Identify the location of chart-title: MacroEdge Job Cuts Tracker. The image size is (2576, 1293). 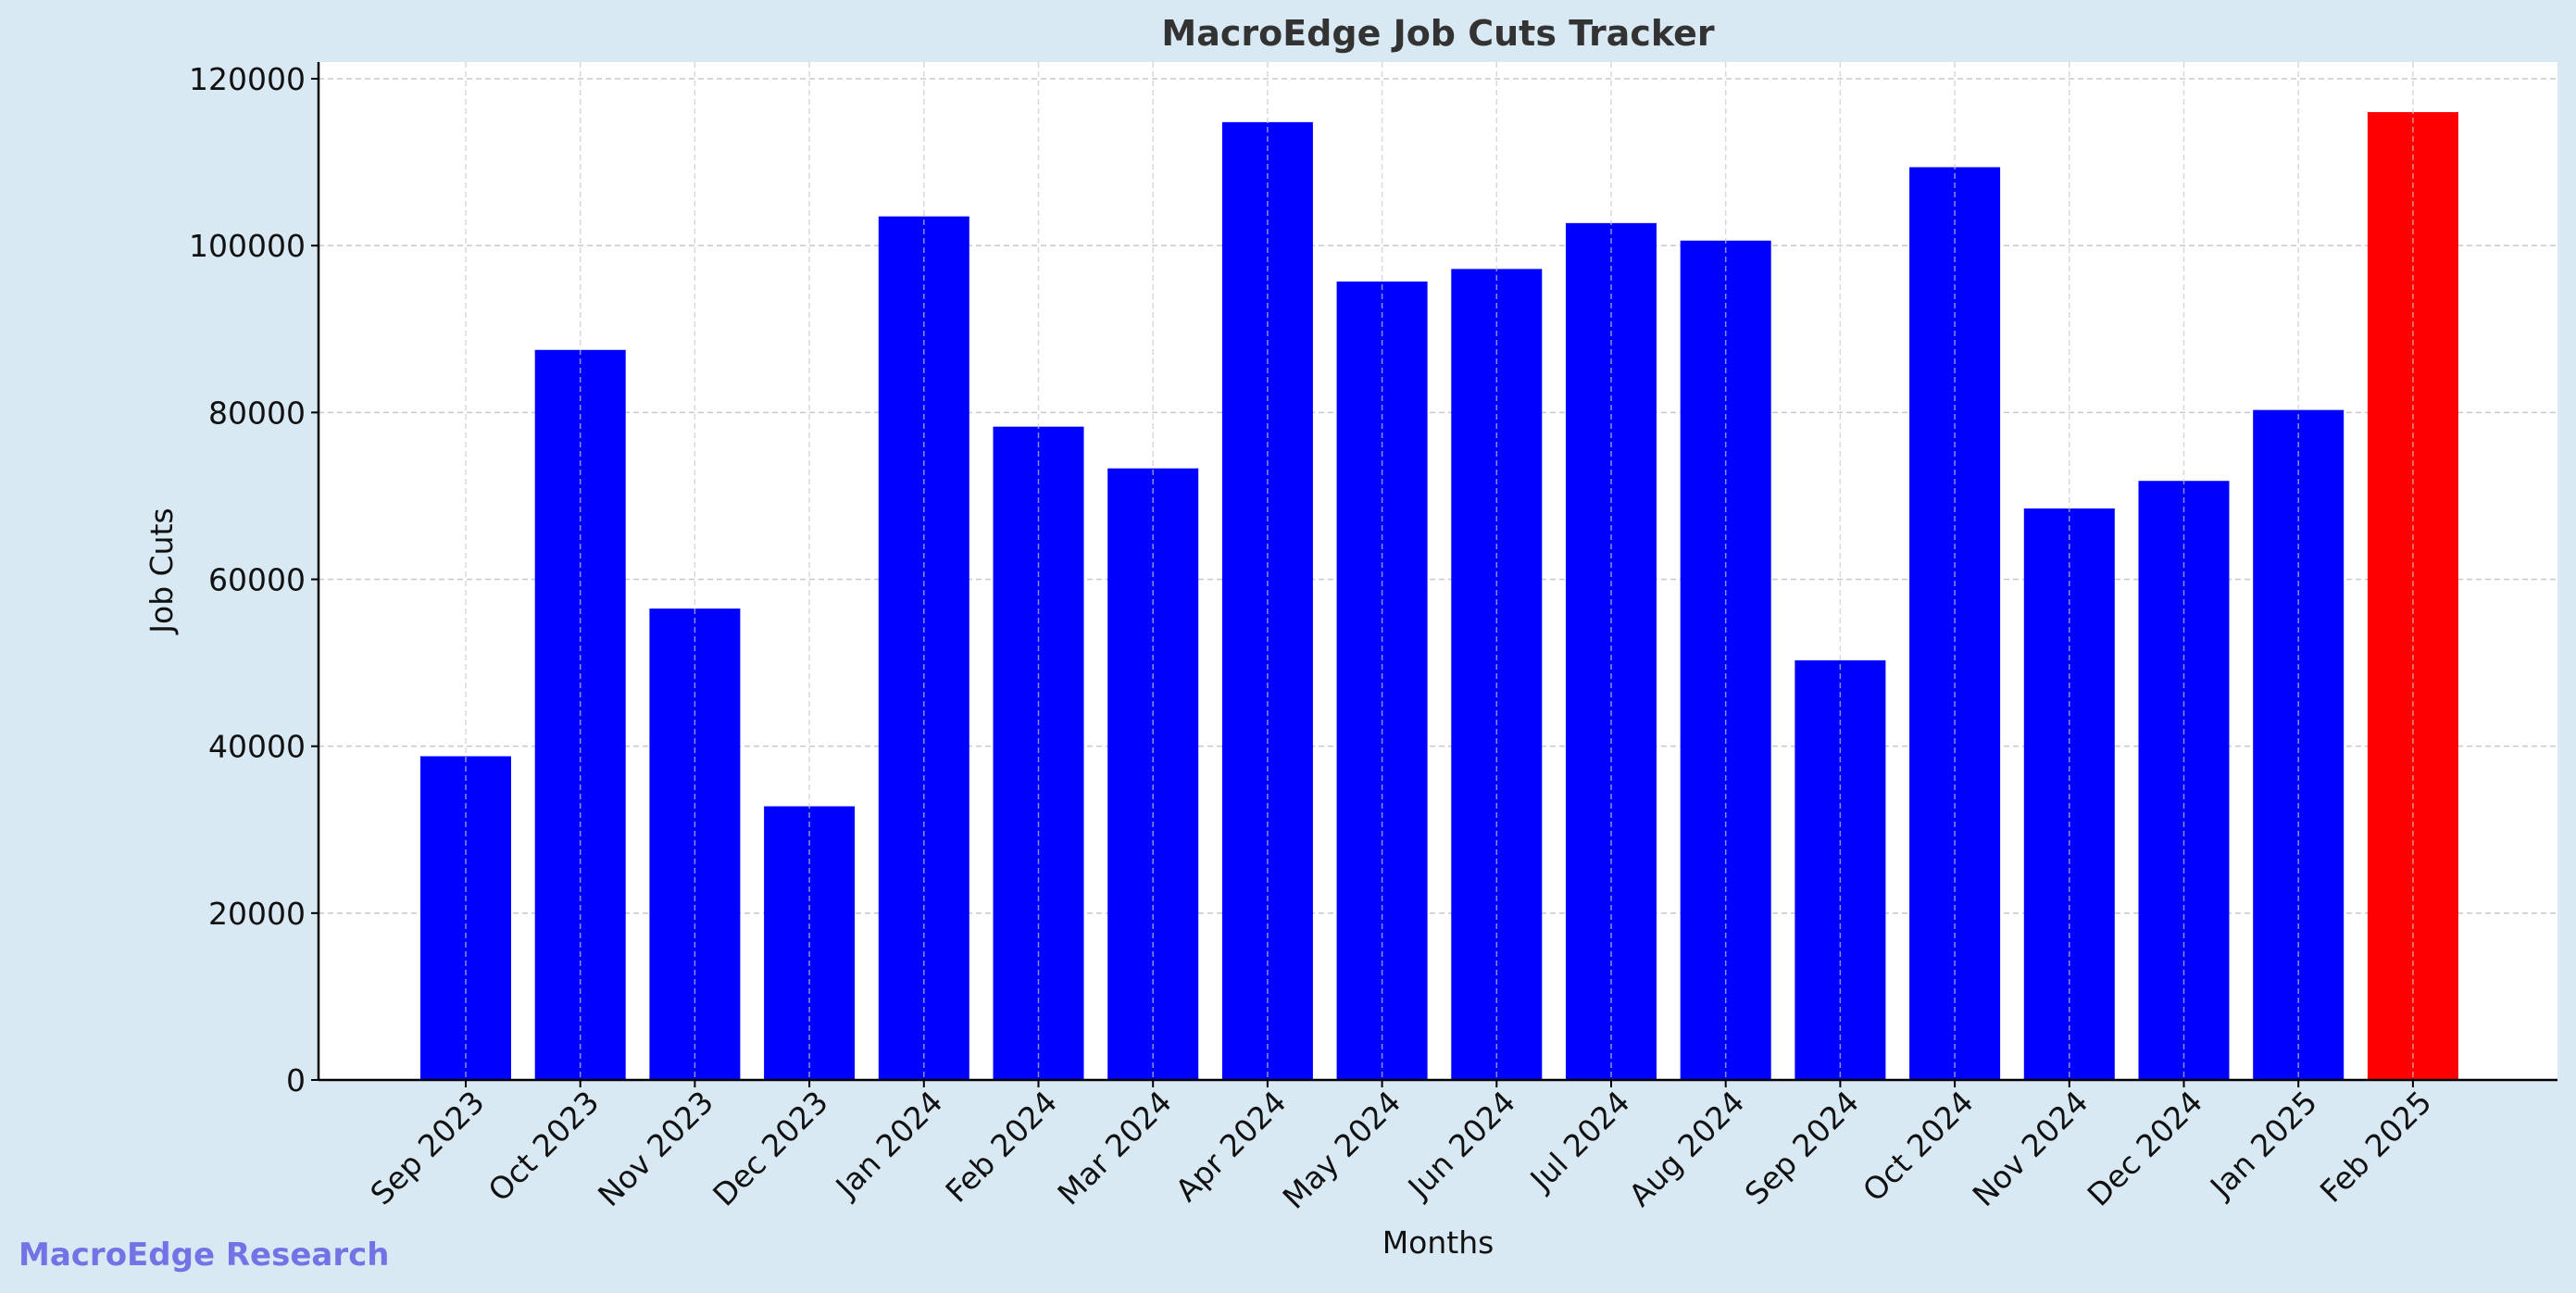
(1437, 33).